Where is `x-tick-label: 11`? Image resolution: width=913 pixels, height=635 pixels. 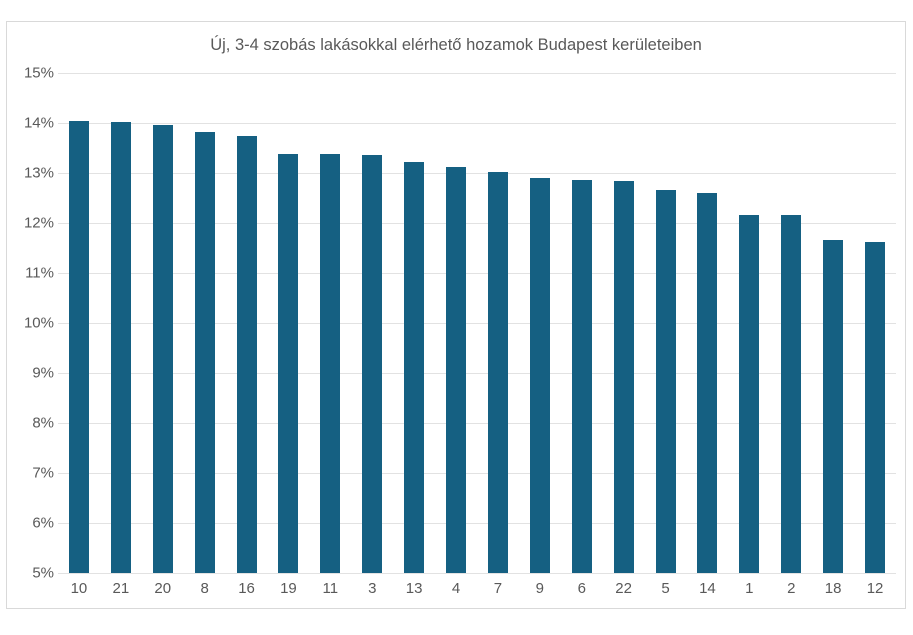 x-tick-label: 11 is located at coordinates (330, 588).